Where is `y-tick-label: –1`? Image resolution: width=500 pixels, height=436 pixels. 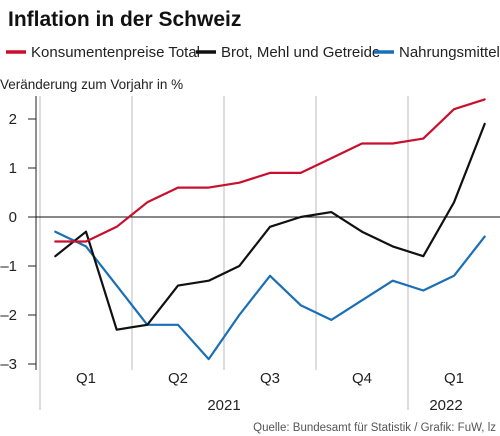 y-tick-label: –1 is located at coordinates (8, 266).